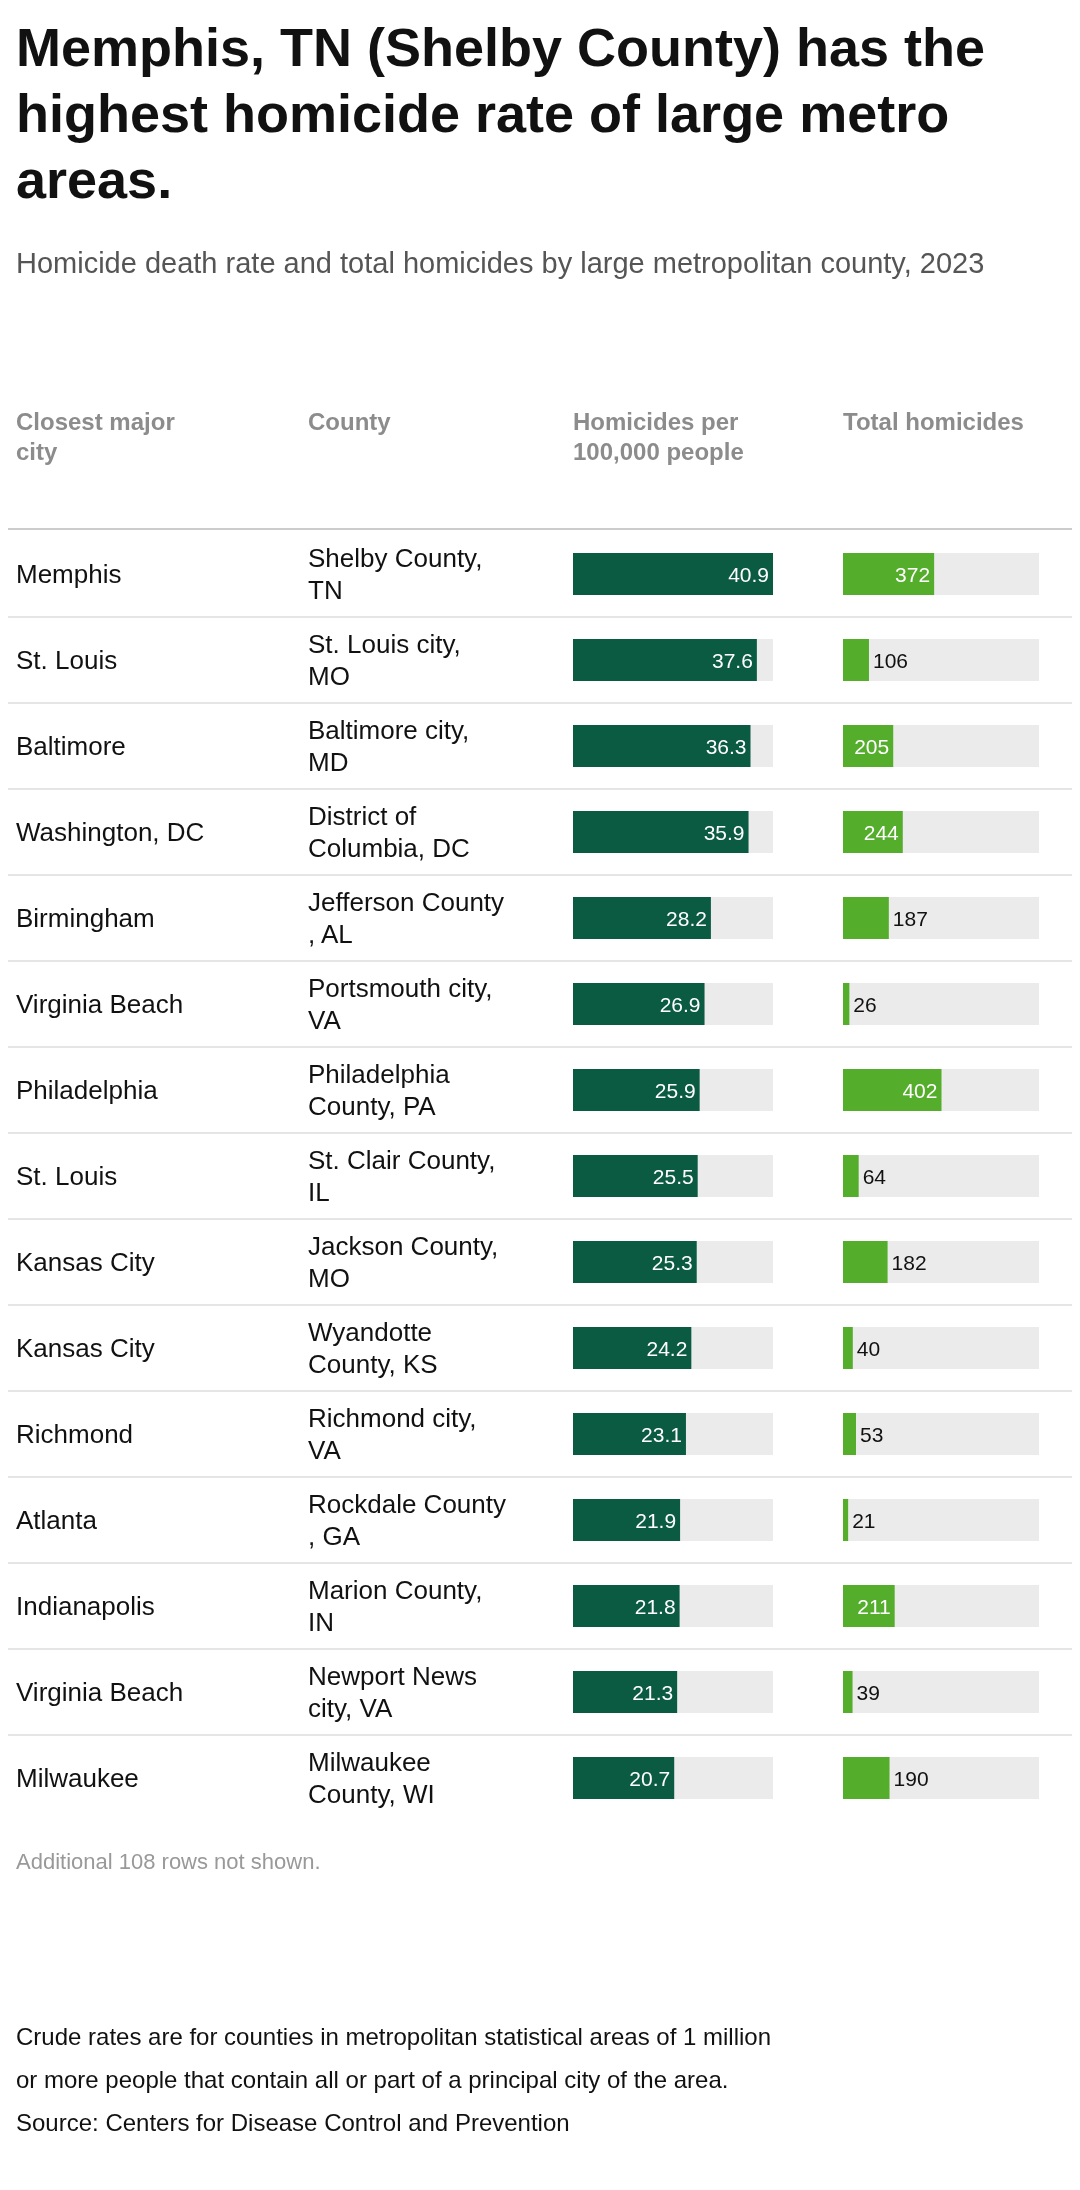 Image resolution: width=1080 pixels, height=2190 pixels. I want to click on y-tick-label: Washington, DC, so click(110, 832).